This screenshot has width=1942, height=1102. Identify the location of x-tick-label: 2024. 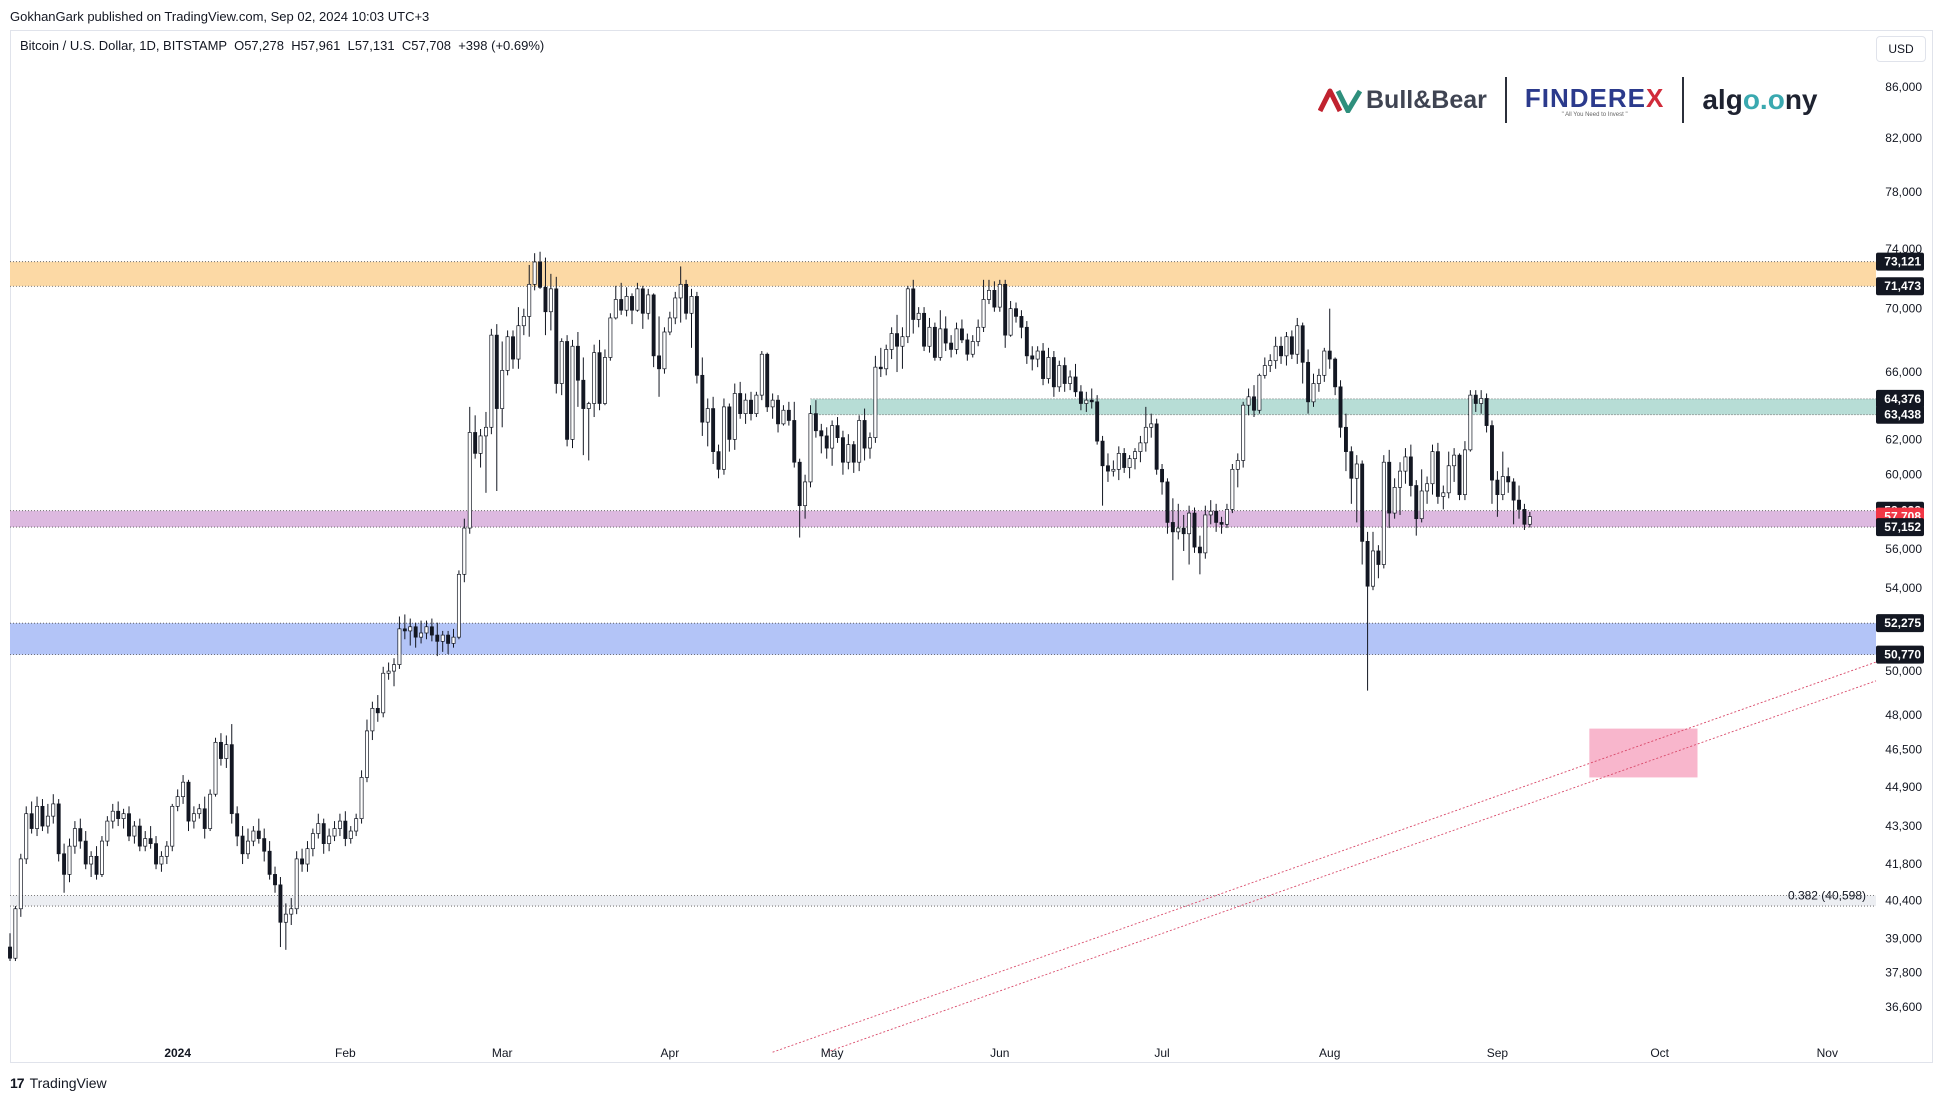
(177, 1053).